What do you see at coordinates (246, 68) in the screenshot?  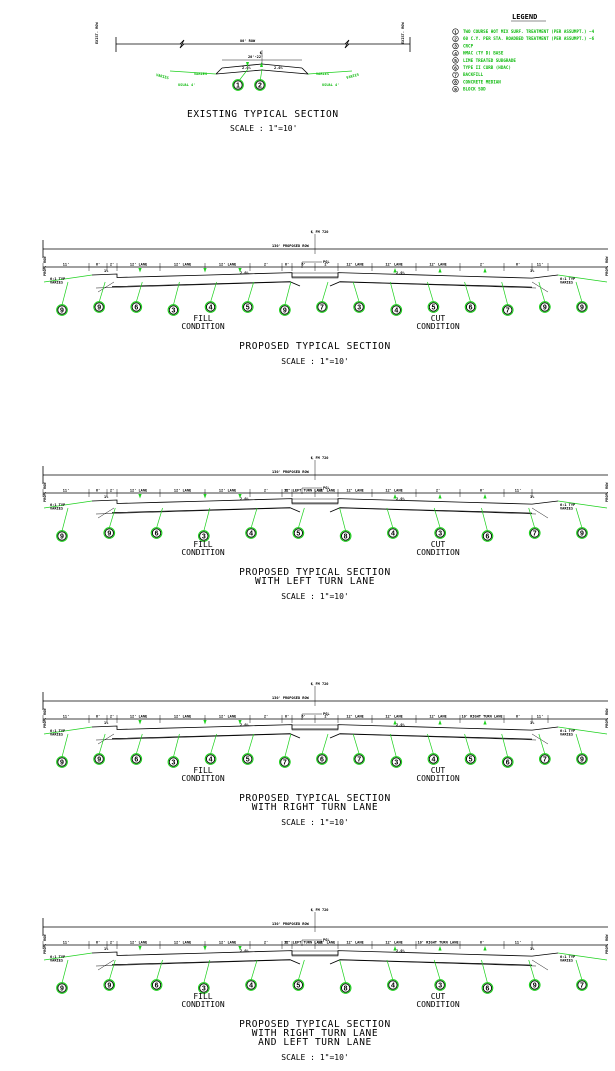 I see `existing-slope-left: 2.0%` at bounding box center [246, 68].